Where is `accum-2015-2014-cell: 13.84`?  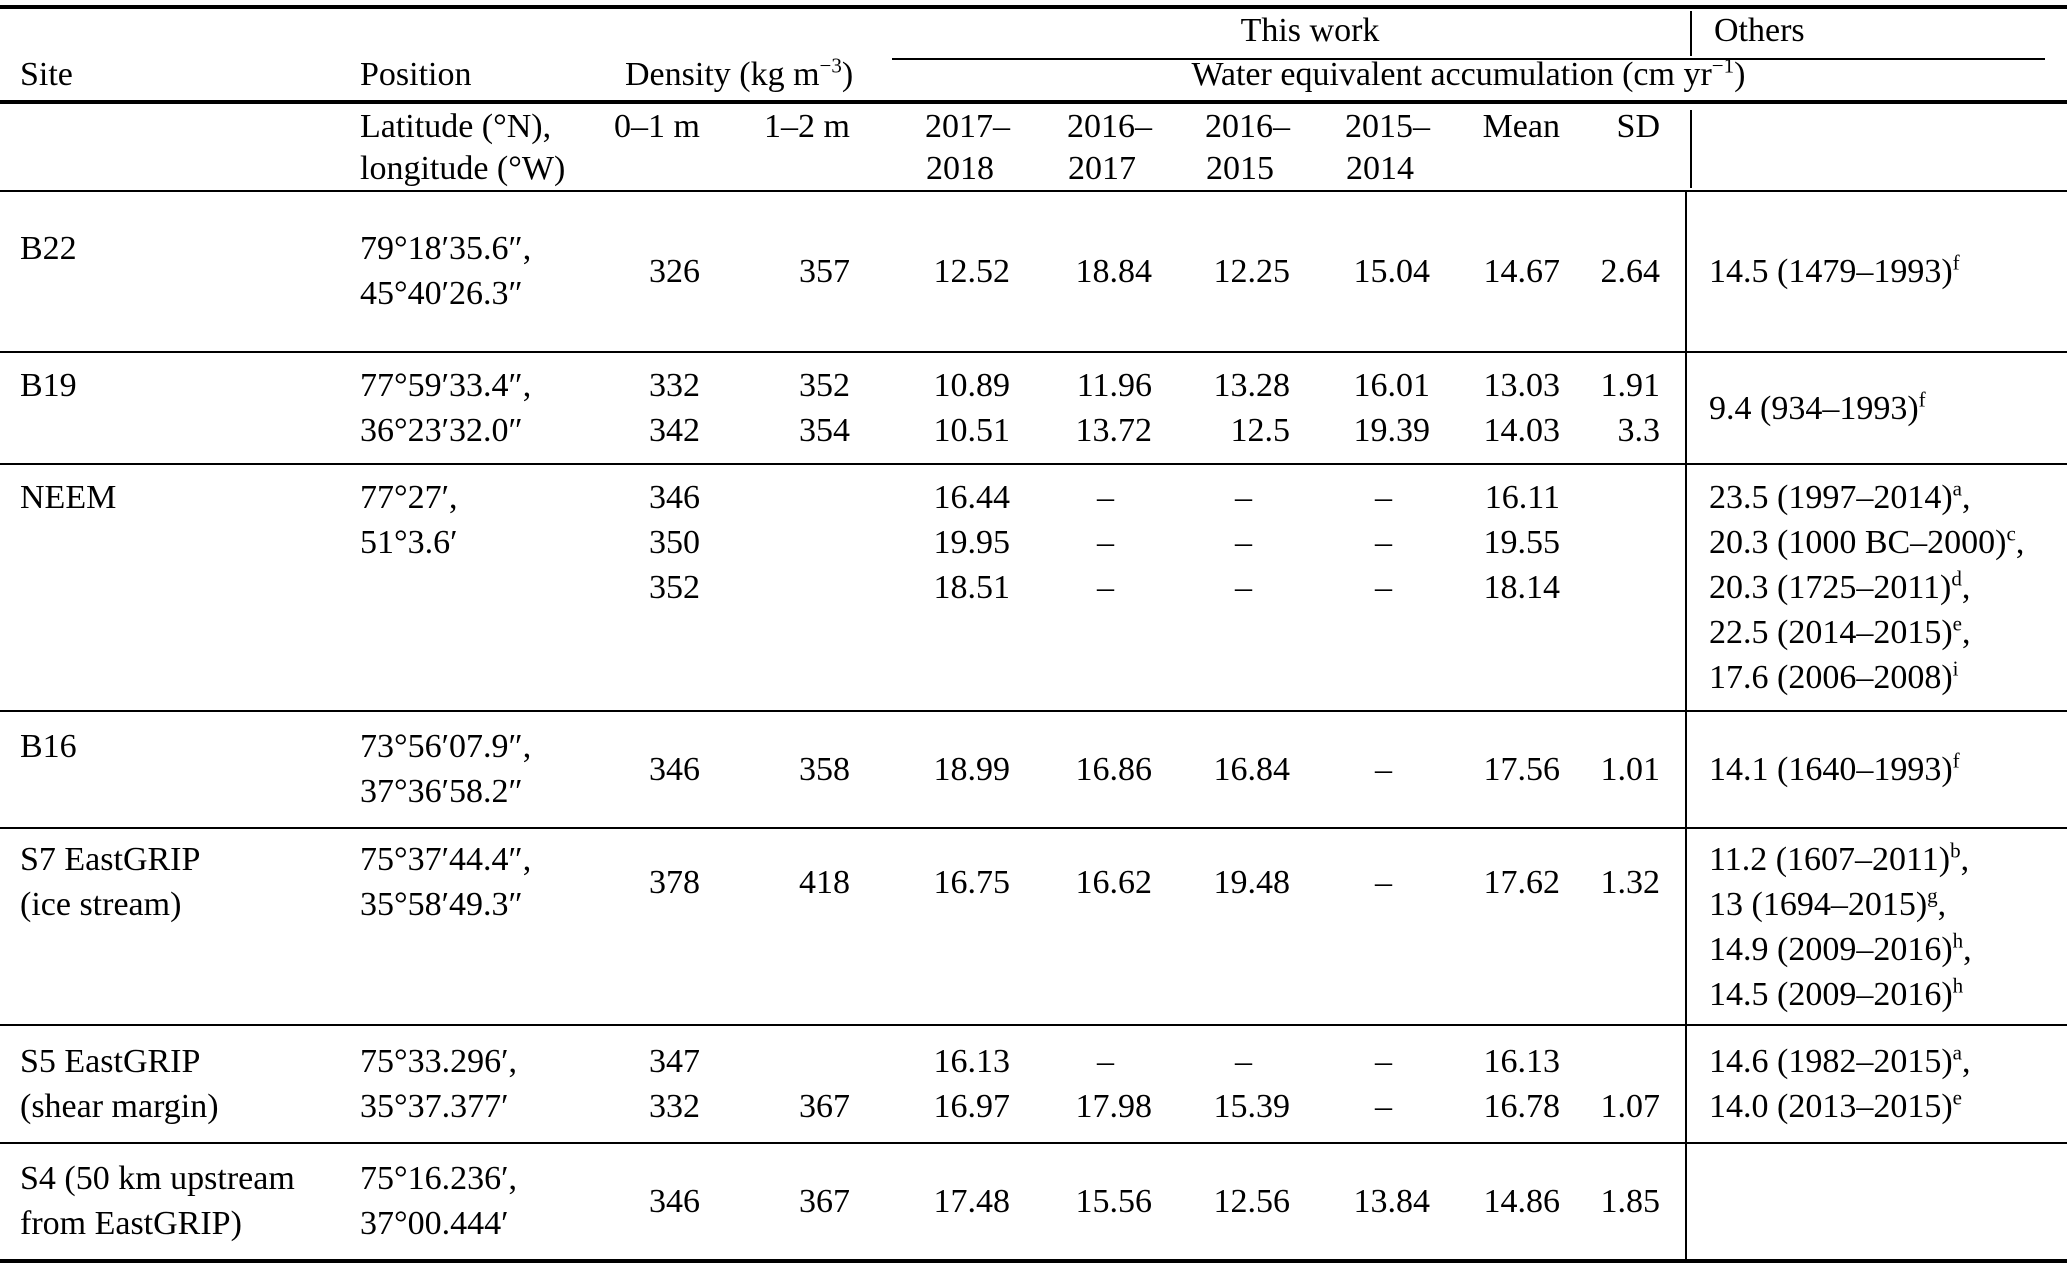 accum-2015-2014-cell: 13.84 is located at coordinates (1360, 1201).